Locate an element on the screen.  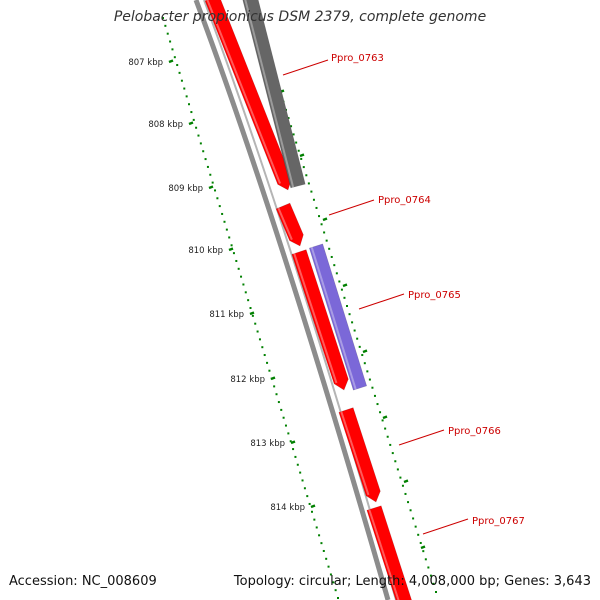
gene-label-ppro-0764: Ppro_0764 is located at coordinates (404, 200).